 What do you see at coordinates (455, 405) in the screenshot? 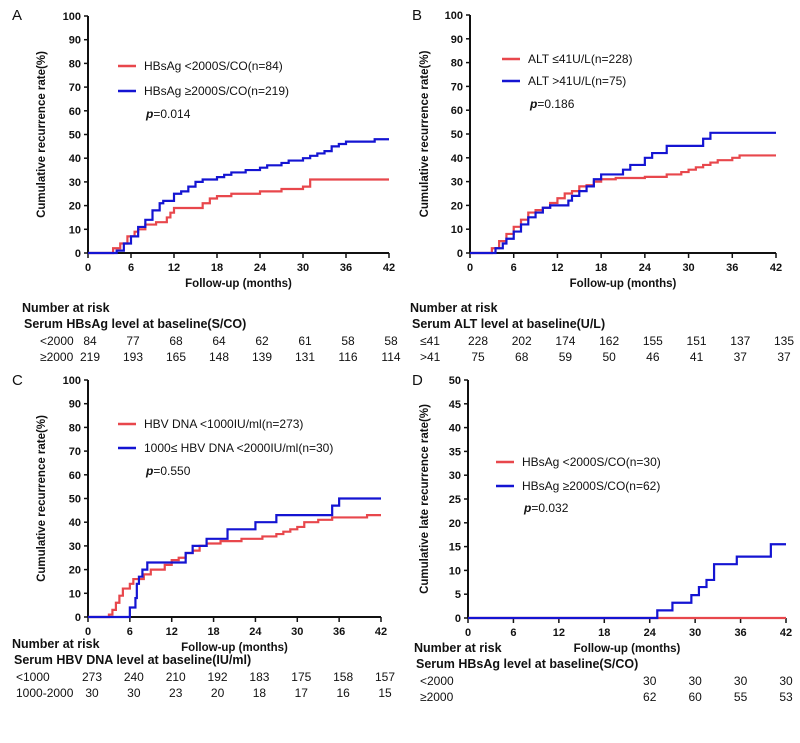
I see `y-tick-label: 45` at bounding box center [455, 405].